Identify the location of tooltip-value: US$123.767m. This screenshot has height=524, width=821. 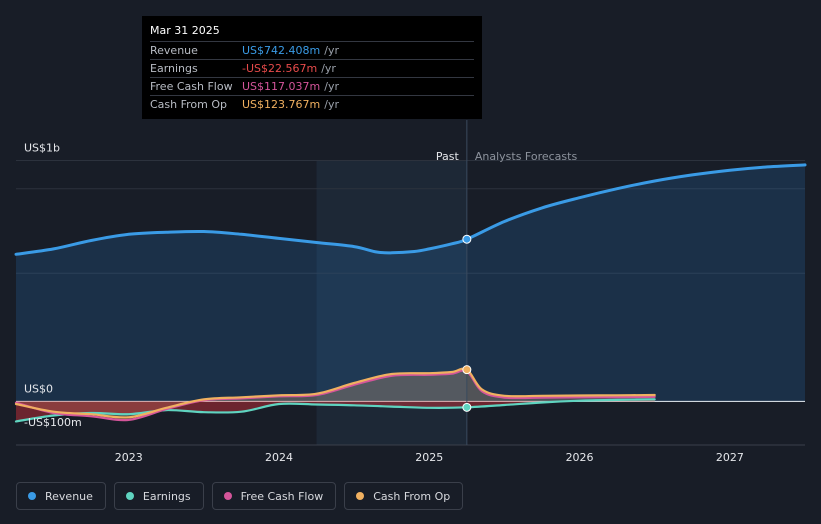
(281, 104).